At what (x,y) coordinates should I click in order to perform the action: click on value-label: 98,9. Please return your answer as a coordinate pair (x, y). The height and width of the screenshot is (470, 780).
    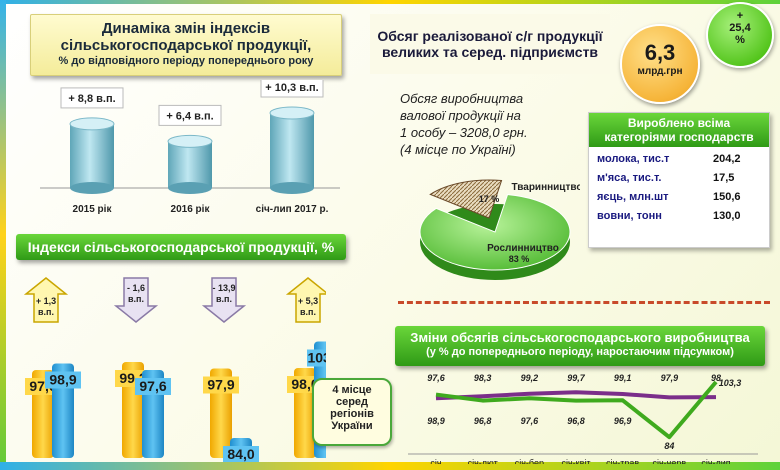
    Looking at the image, I should click on (62, 380).